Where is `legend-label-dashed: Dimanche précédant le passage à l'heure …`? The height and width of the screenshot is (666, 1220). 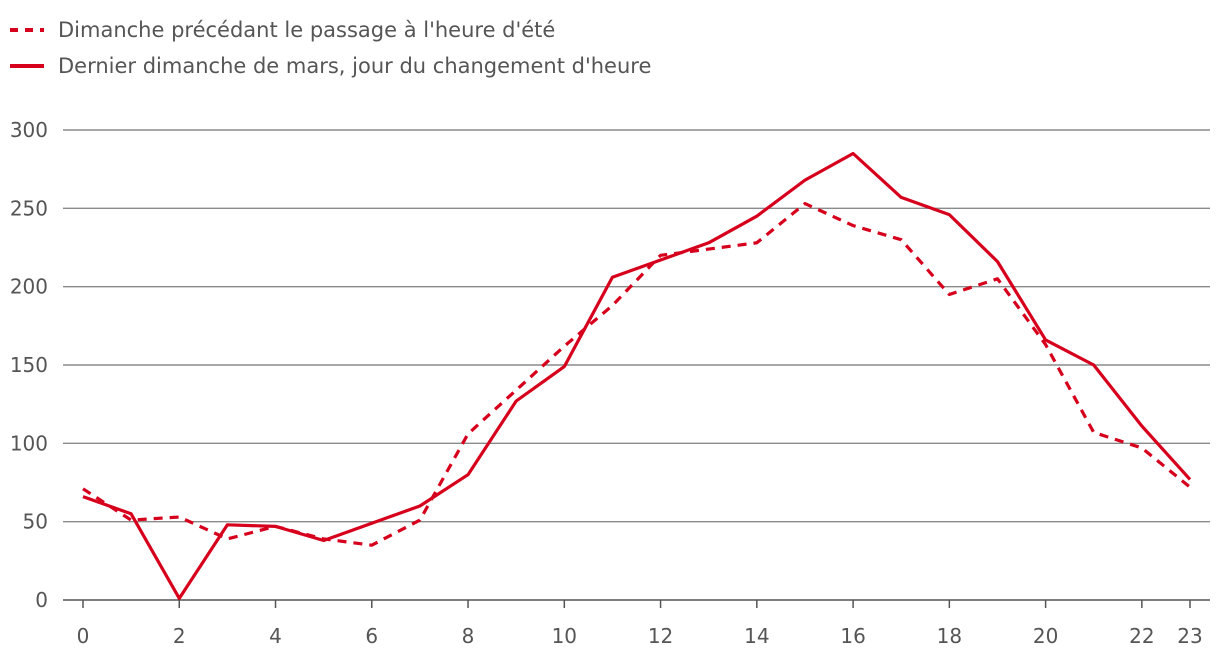 legend-label-dashed: Dimanche précédant le passage à l'heure … is located at coordinates (307, 30).